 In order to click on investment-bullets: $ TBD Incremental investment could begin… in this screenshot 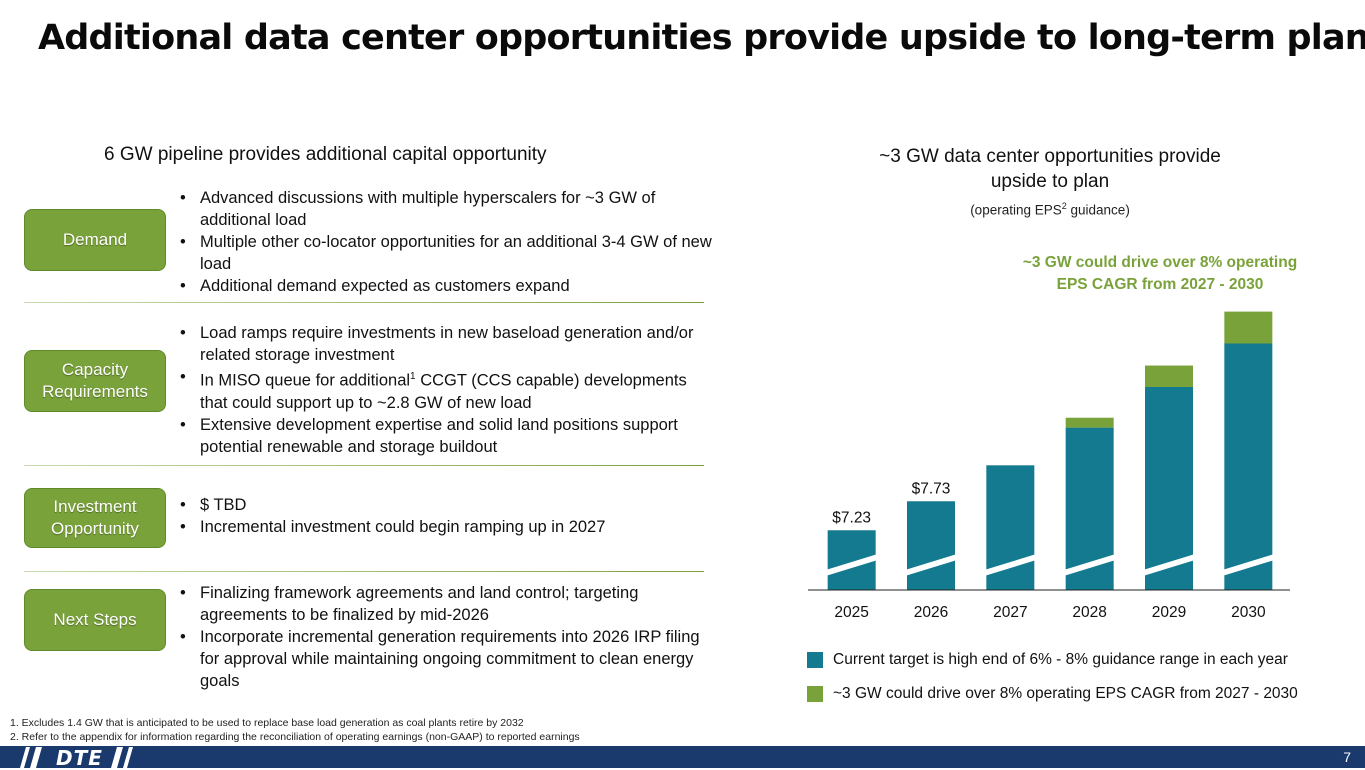, I will do `click(448, 516)`.